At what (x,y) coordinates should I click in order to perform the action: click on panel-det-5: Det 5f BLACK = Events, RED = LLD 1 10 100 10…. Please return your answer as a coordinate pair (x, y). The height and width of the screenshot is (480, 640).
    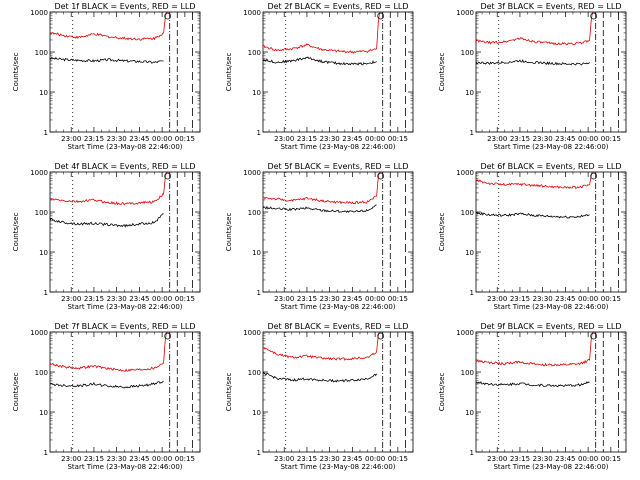
    Looking at the image, I should click on (319, 236).